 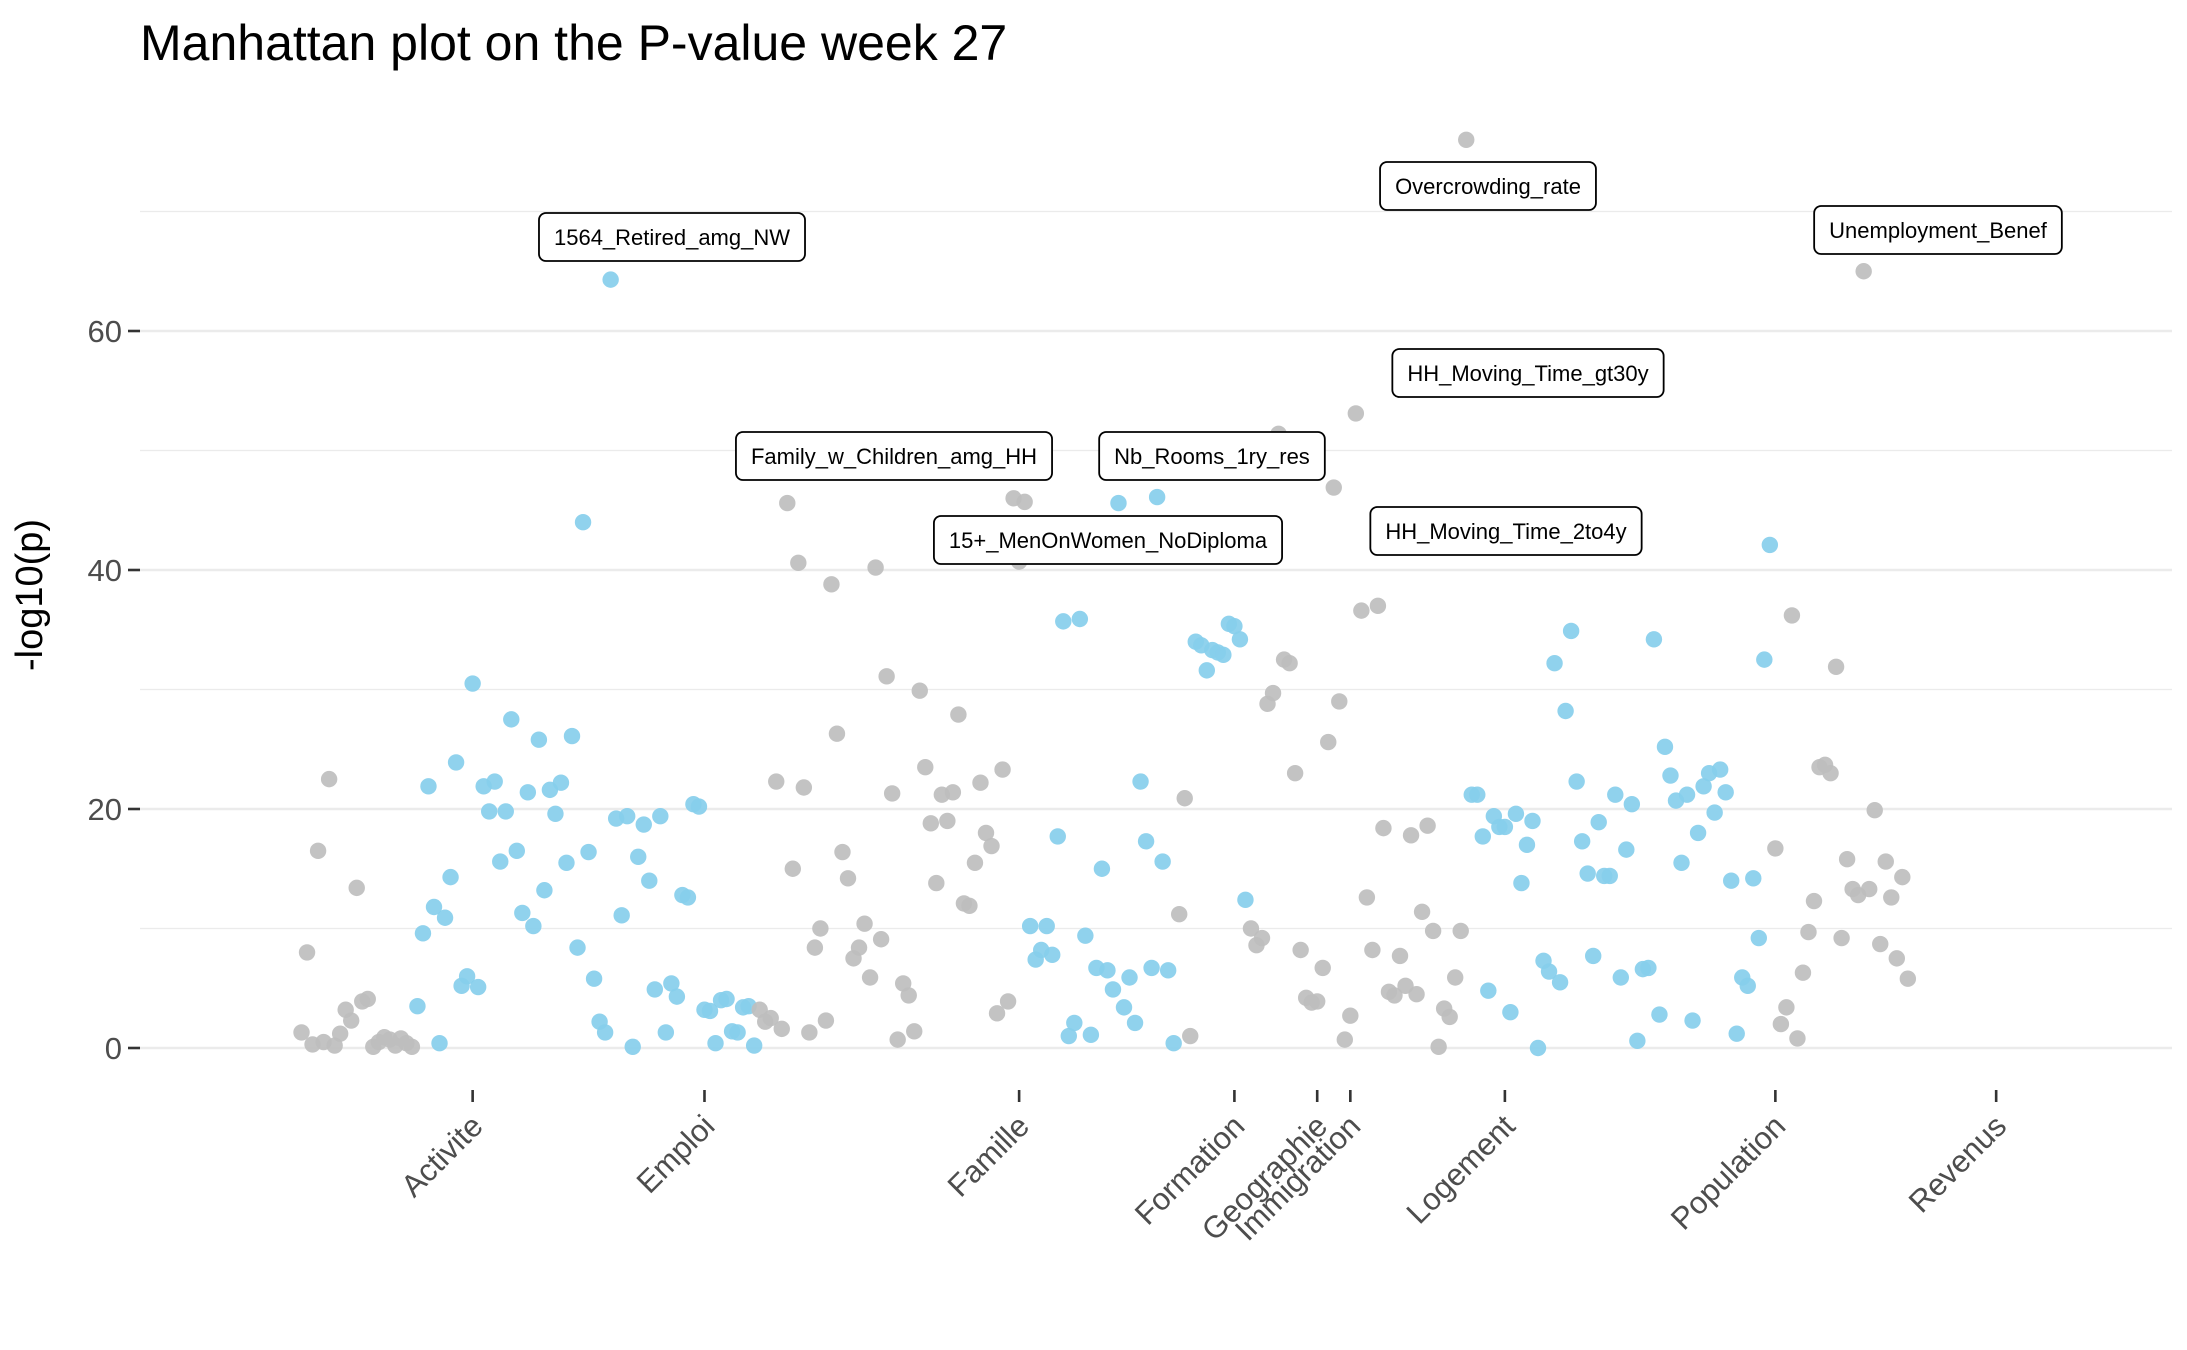 I want to click on annotation-label: 15+_MenOnWomen_NoDiploma, so click(x=1108, y=540).